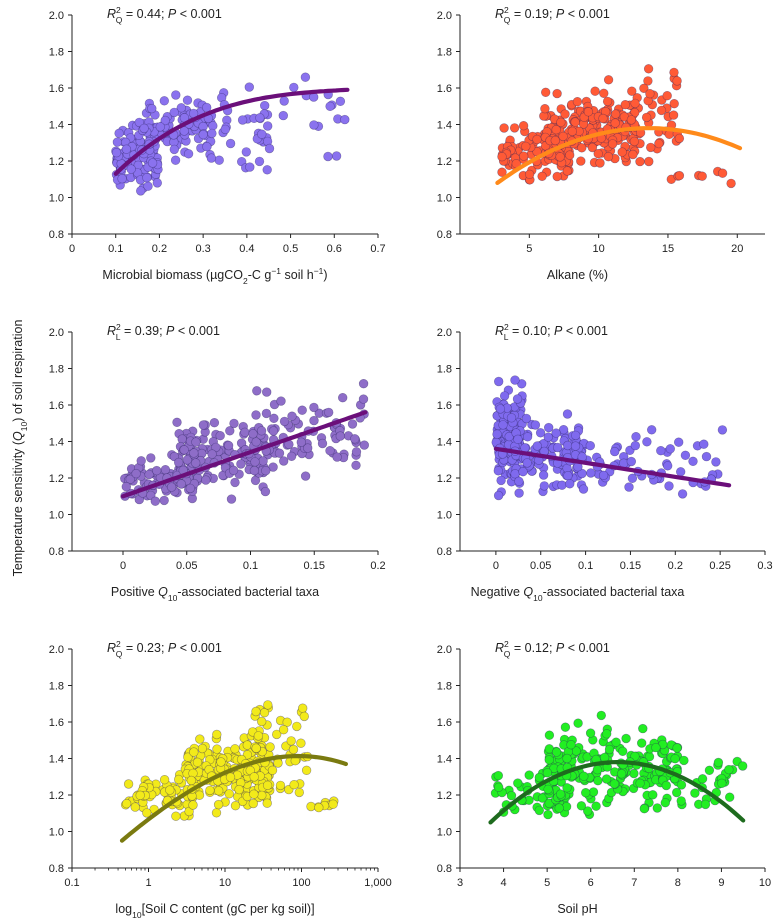  What do you see at coordinates (444, 650) in the screenshot?
I see `y-tick-label: 2.0` at bounding box center [444, 650].